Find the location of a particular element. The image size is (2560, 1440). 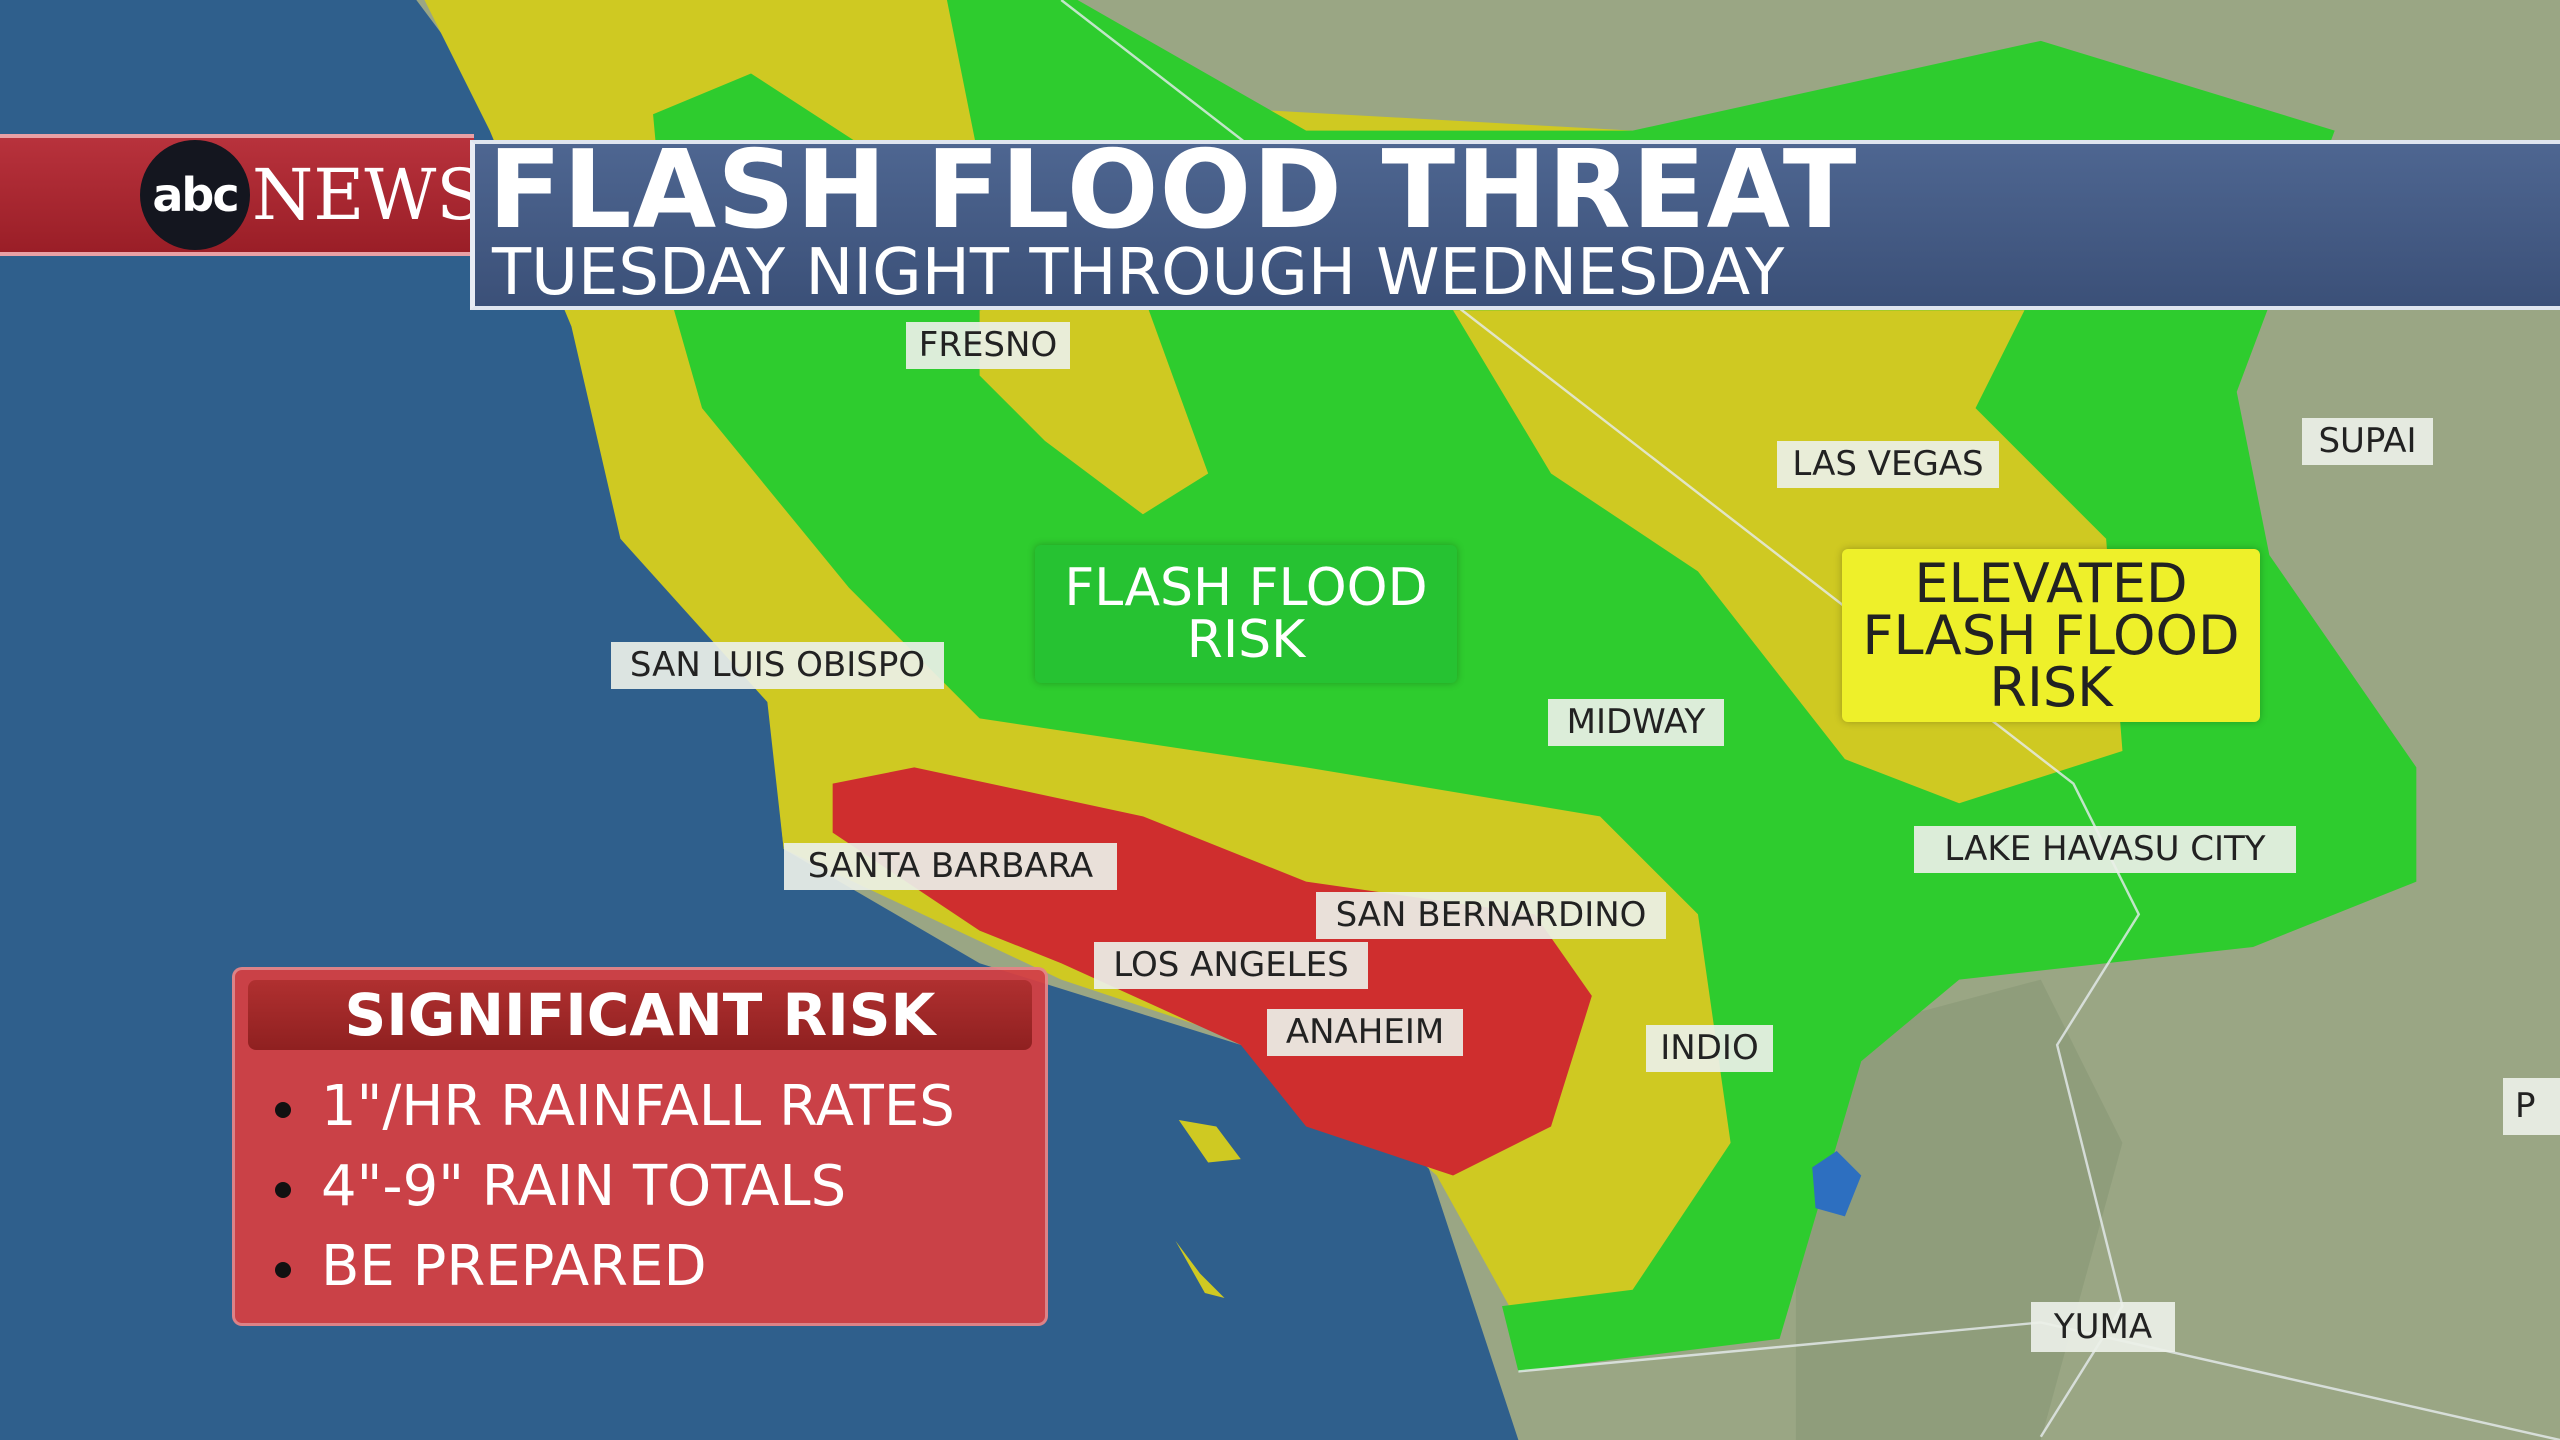

zone-label-line: ELEVATED is located at coordinates (2051, 583).